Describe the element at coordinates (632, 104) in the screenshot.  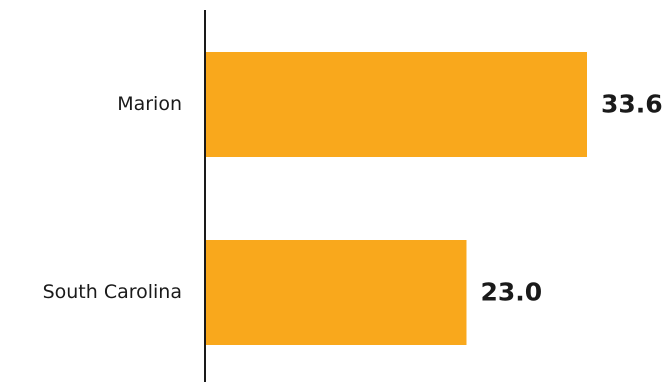
I see `value-label: 33.6` at that location.